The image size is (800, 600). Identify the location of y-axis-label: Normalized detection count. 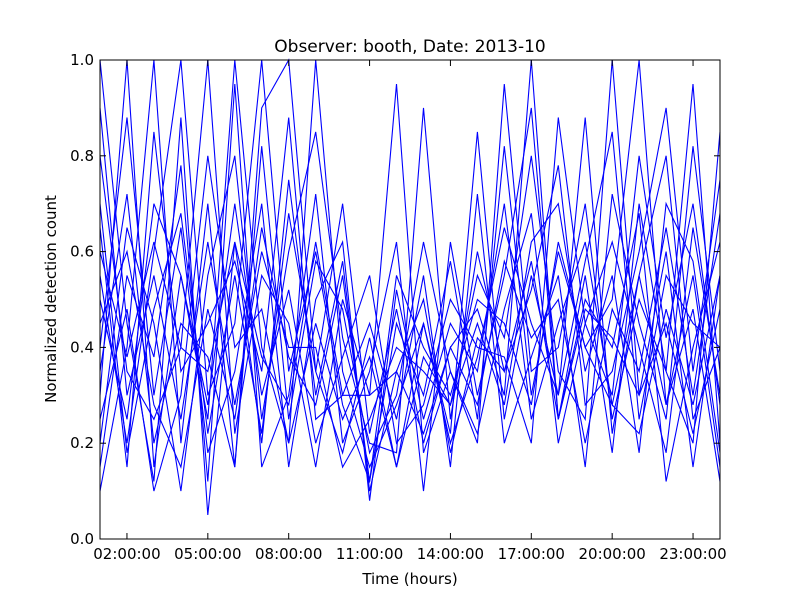
(51, 299).